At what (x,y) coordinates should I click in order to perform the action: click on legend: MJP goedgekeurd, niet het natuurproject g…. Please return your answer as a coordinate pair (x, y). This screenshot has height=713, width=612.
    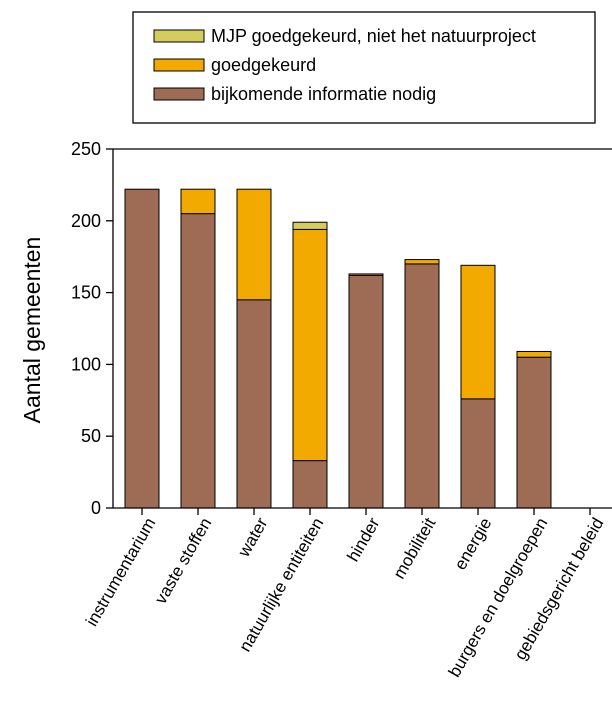
    Looking at the image, I should click on (364, 67).